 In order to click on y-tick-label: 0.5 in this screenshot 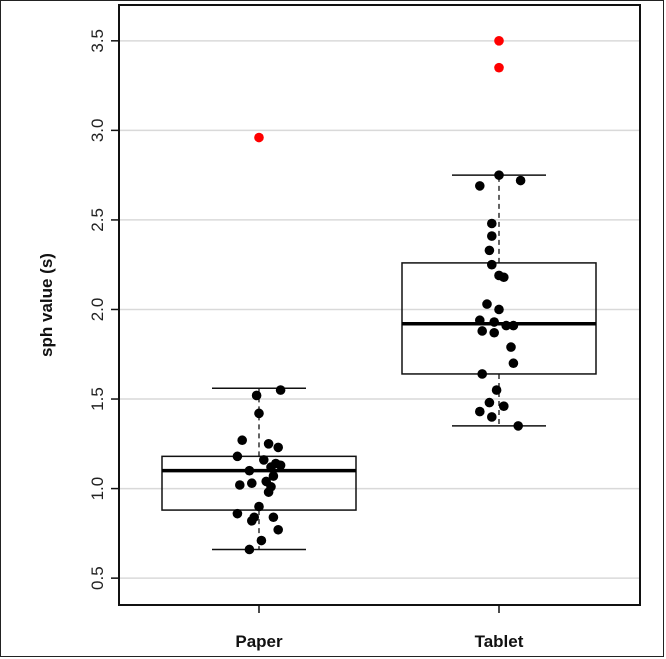, I will do `click(97, 578)`.